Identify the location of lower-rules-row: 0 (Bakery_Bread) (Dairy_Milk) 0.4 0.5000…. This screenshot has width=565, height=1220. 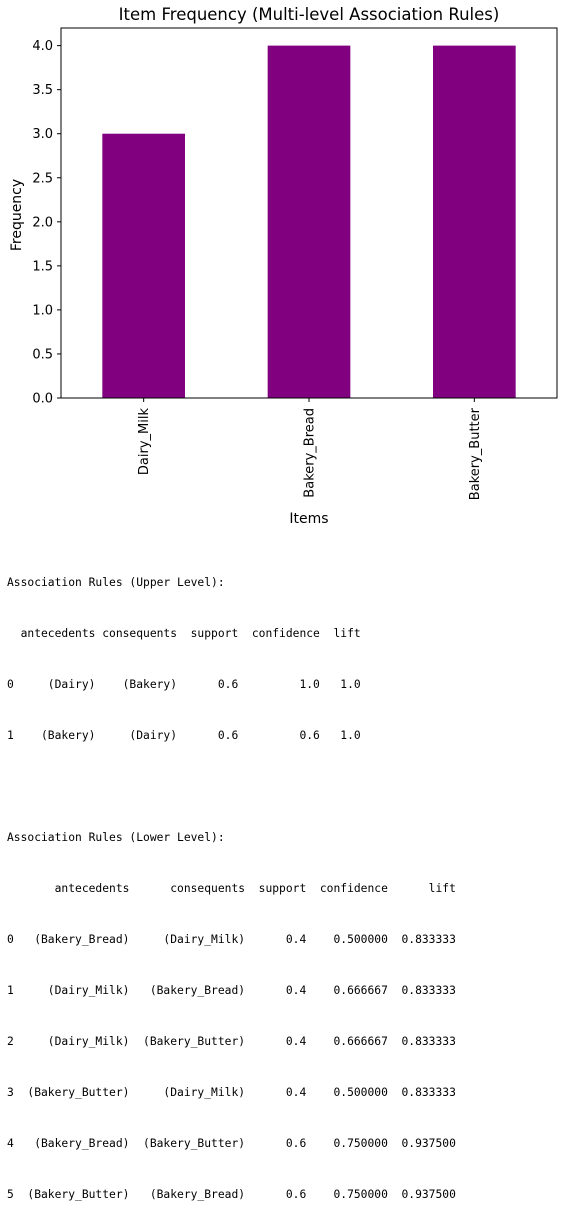
(231, 939).